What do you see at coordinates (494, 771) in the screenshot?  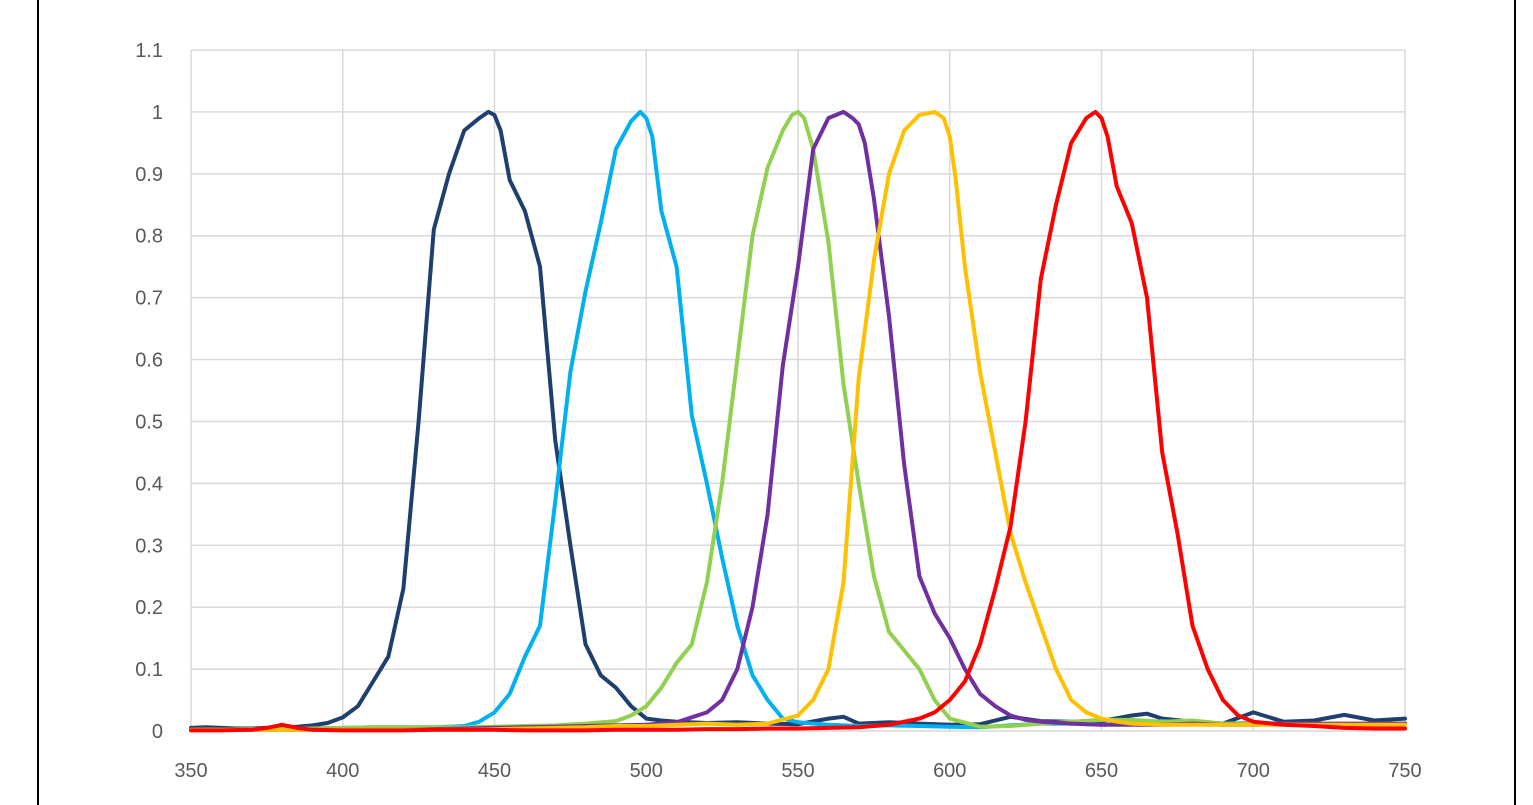 I see `x-tick-label: 450` at bounding box center [494, 771].